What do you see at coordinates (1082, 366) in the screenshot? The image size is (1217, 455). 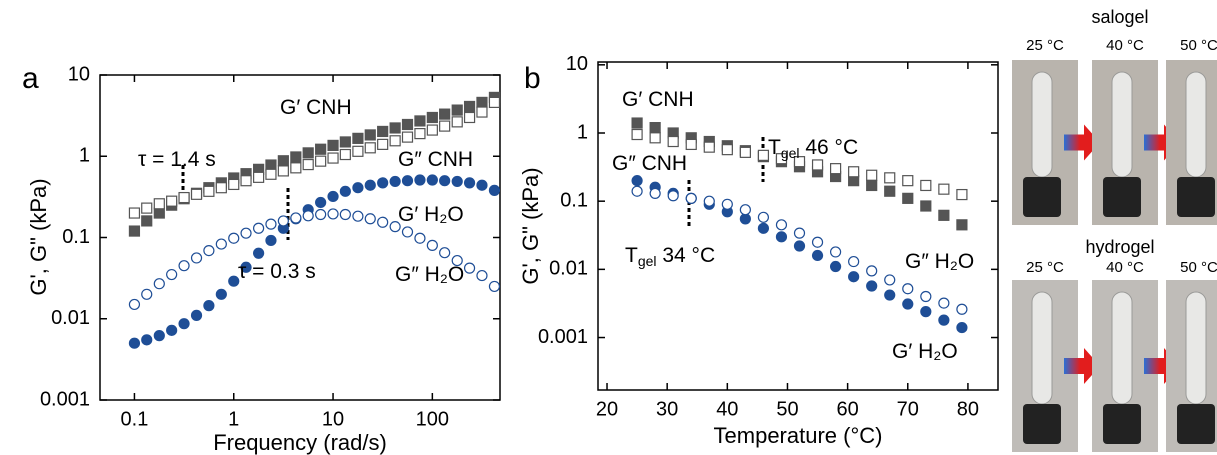 I see `arrow` at bounding box center [1082, 366].